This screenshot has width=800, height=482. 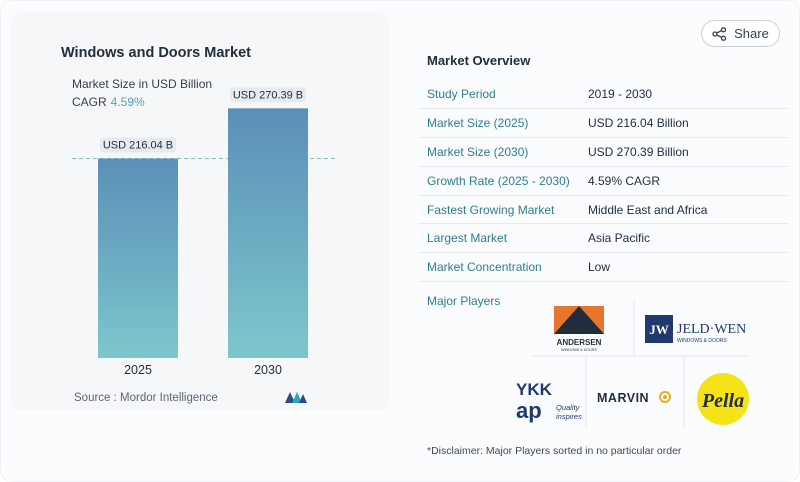 I want to click on bar-2025, so click(x=138, y=258).